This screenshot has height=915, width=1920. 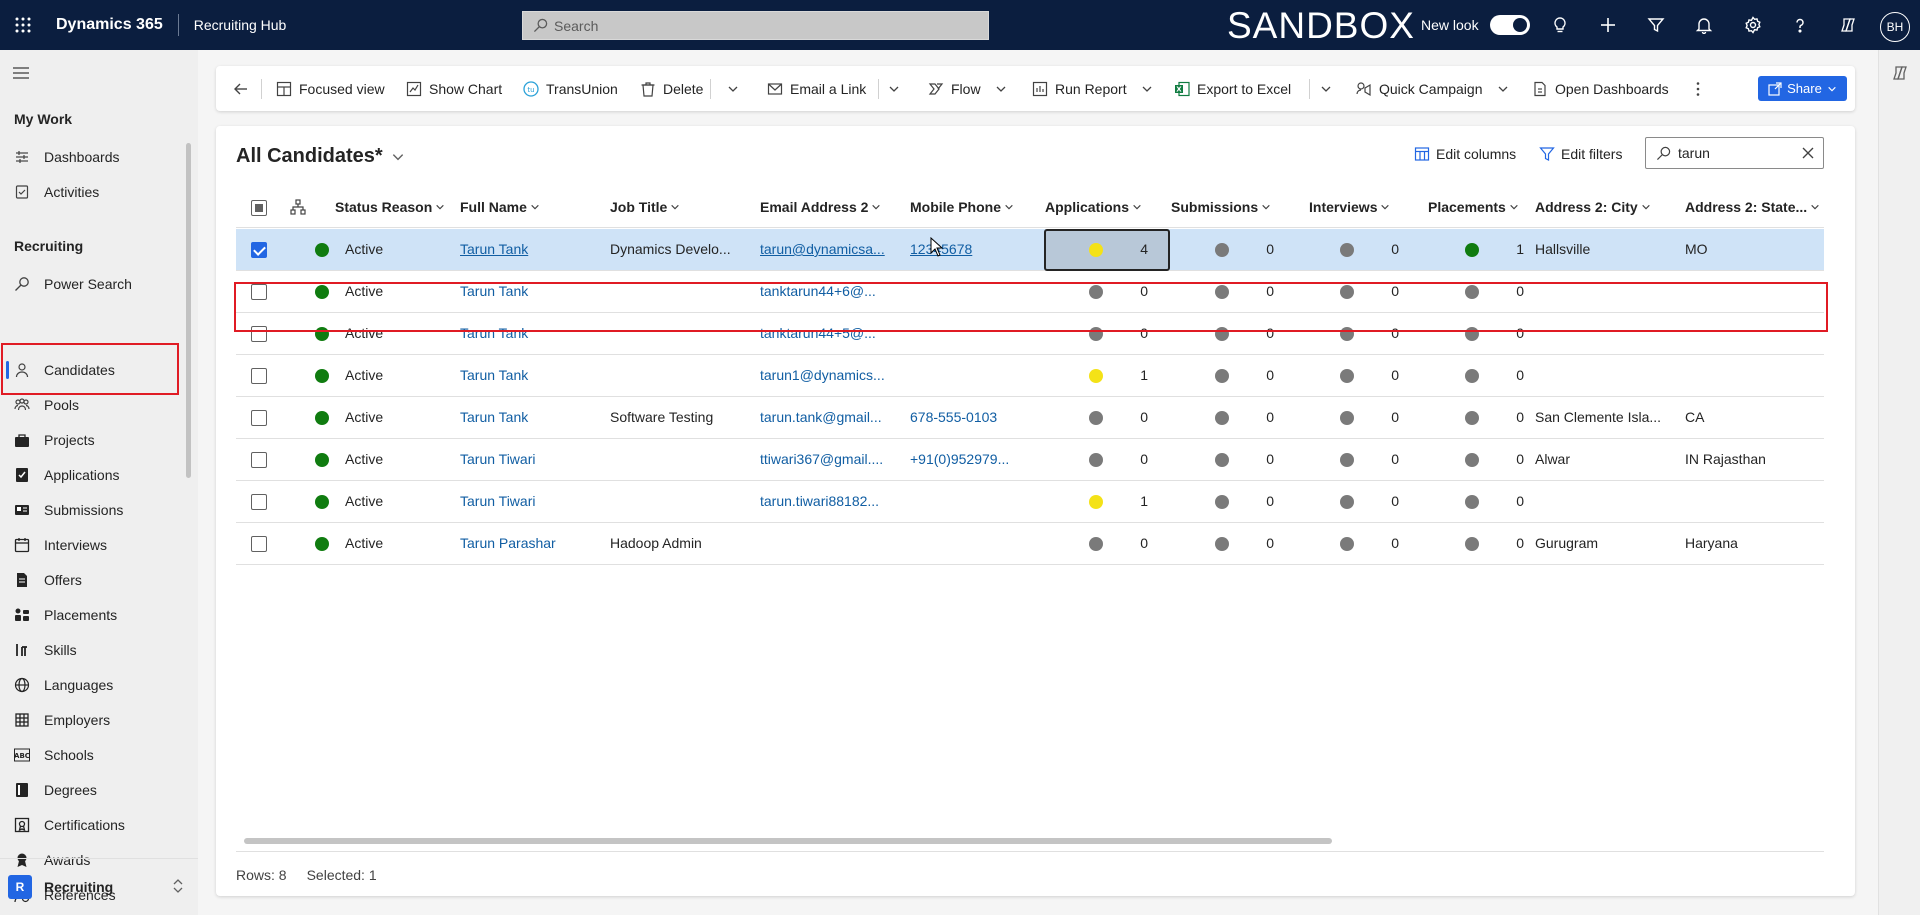 I want to click on email-more-chevron, so click(x=894, y=88).